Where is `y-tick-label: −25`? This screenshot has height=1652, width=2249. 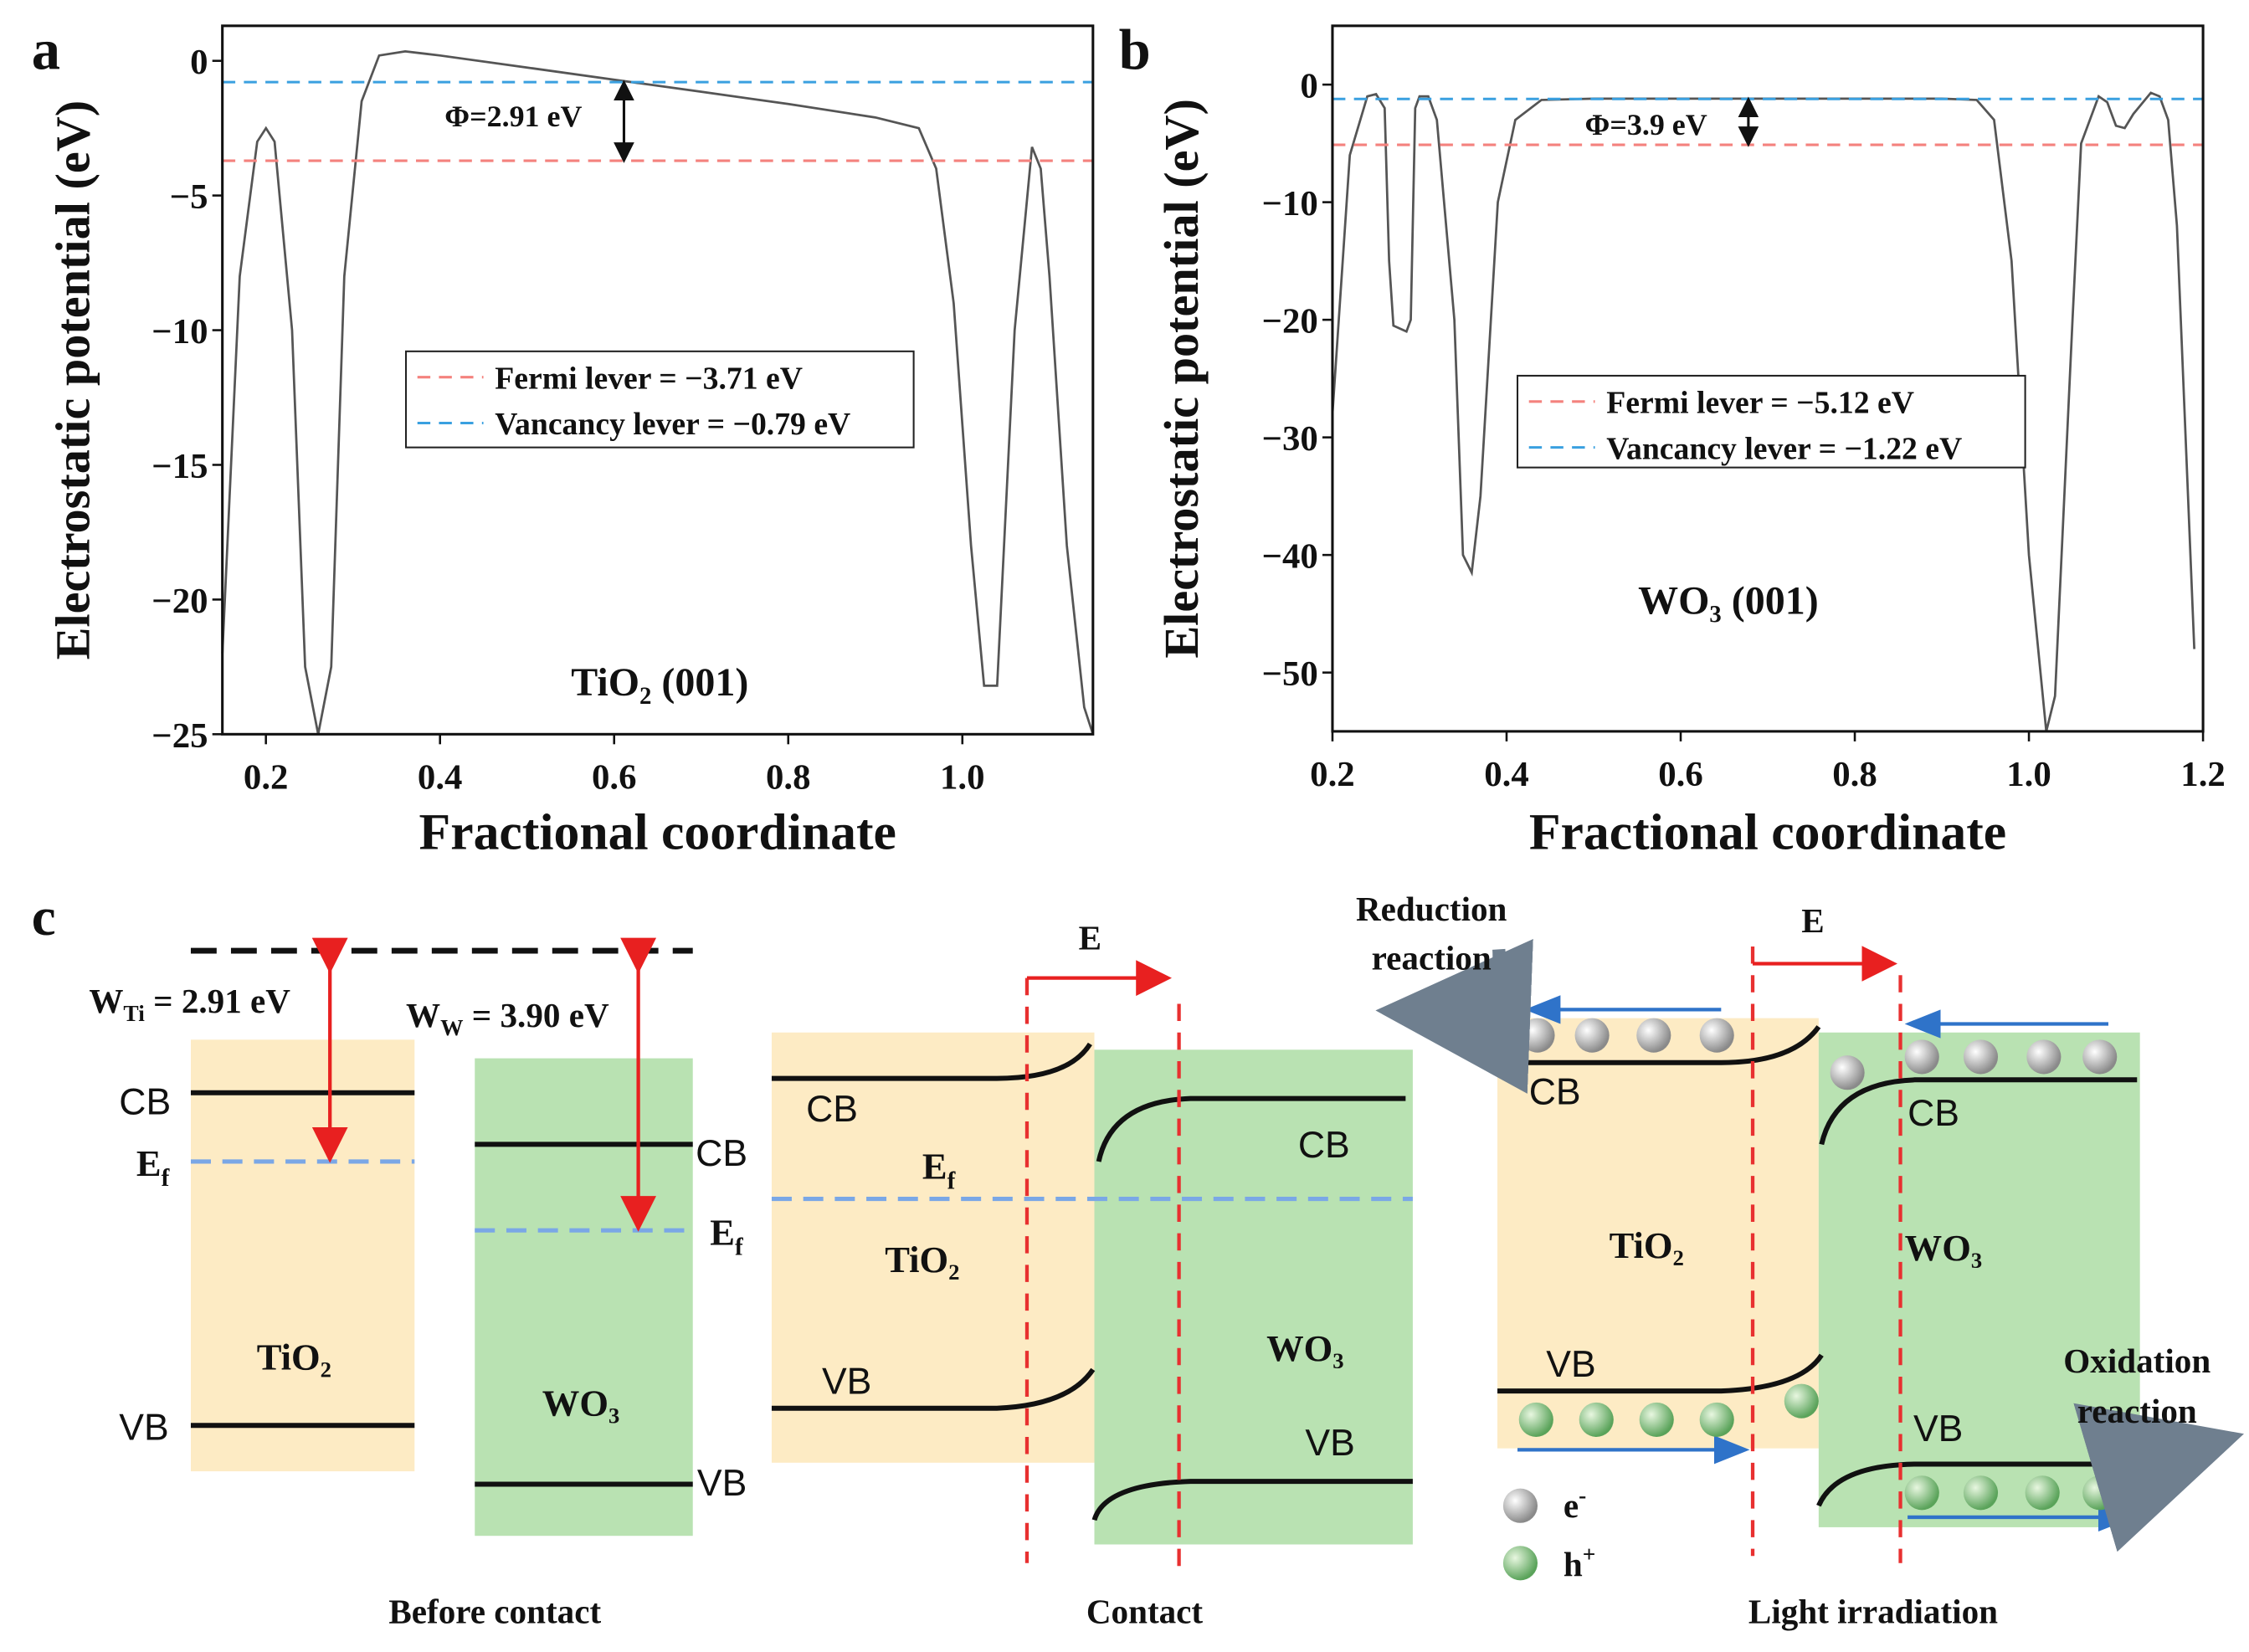 y-tick-label: −25 is located at coordinates (179, 736).